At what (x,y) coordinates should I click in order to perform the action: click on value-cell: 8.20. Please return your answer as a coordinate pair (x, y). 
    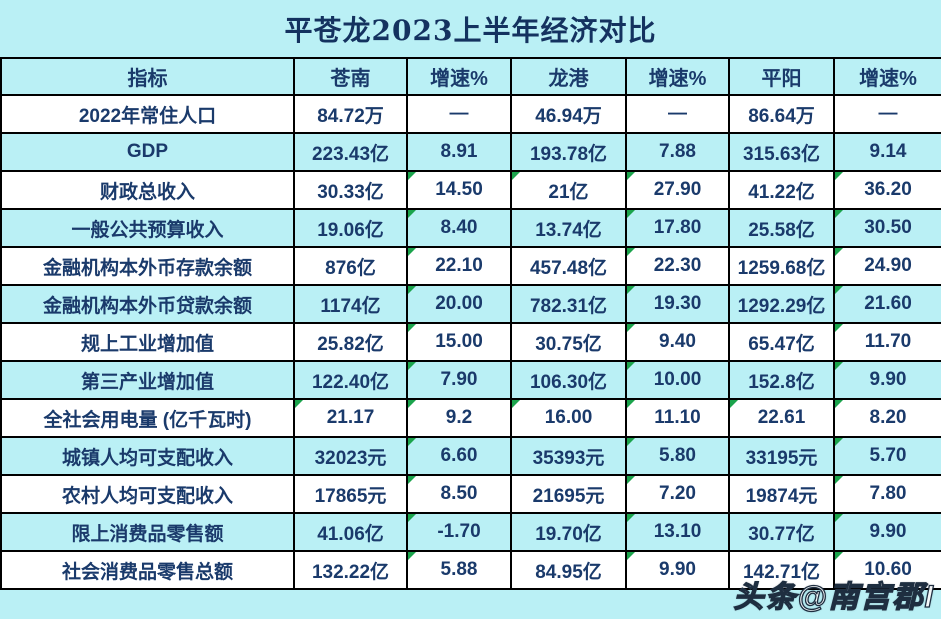
    Looking at the image, I should click on (887, 418).